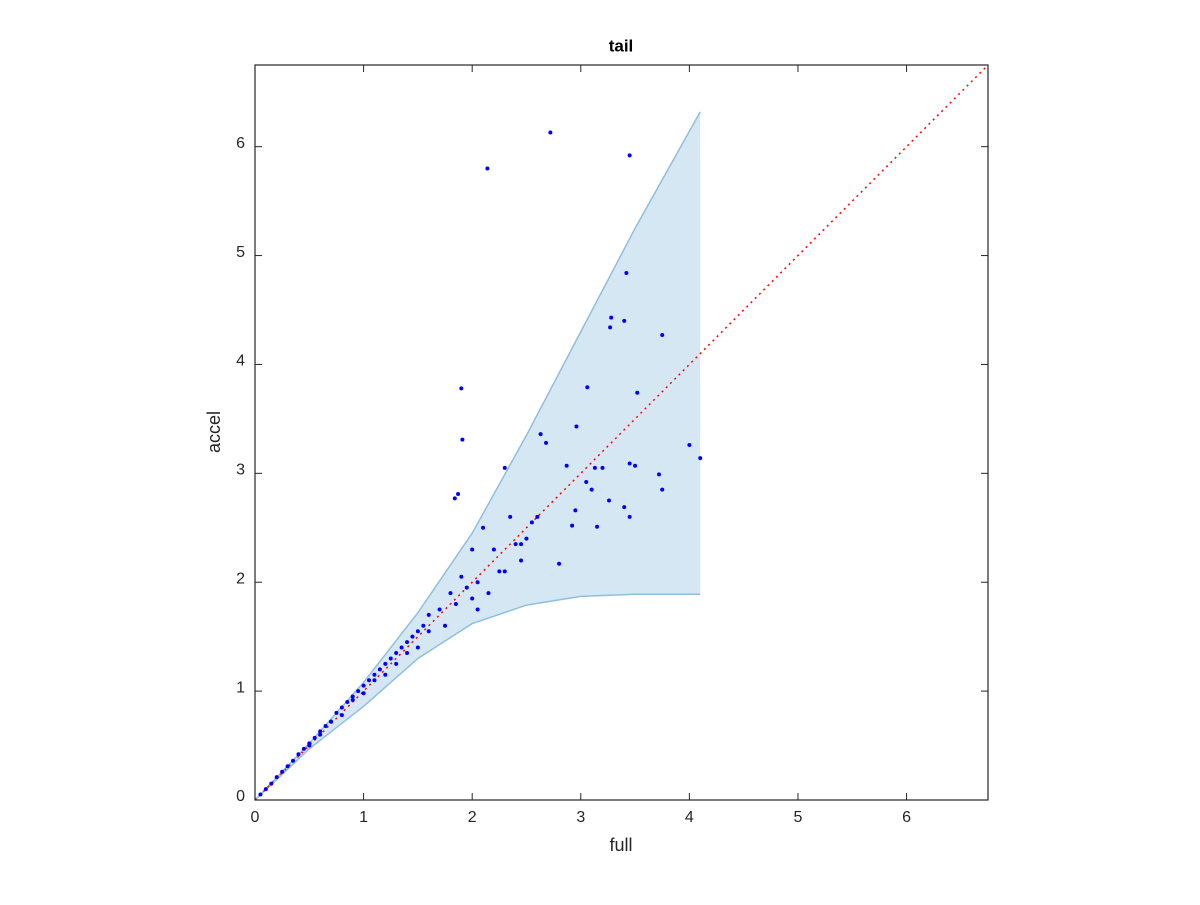 The width and height of the screenshot is (1200, 905). Describe the element at coordinates (580, 817) in the screenshot. I see `x-tick-label: 3` at that location.